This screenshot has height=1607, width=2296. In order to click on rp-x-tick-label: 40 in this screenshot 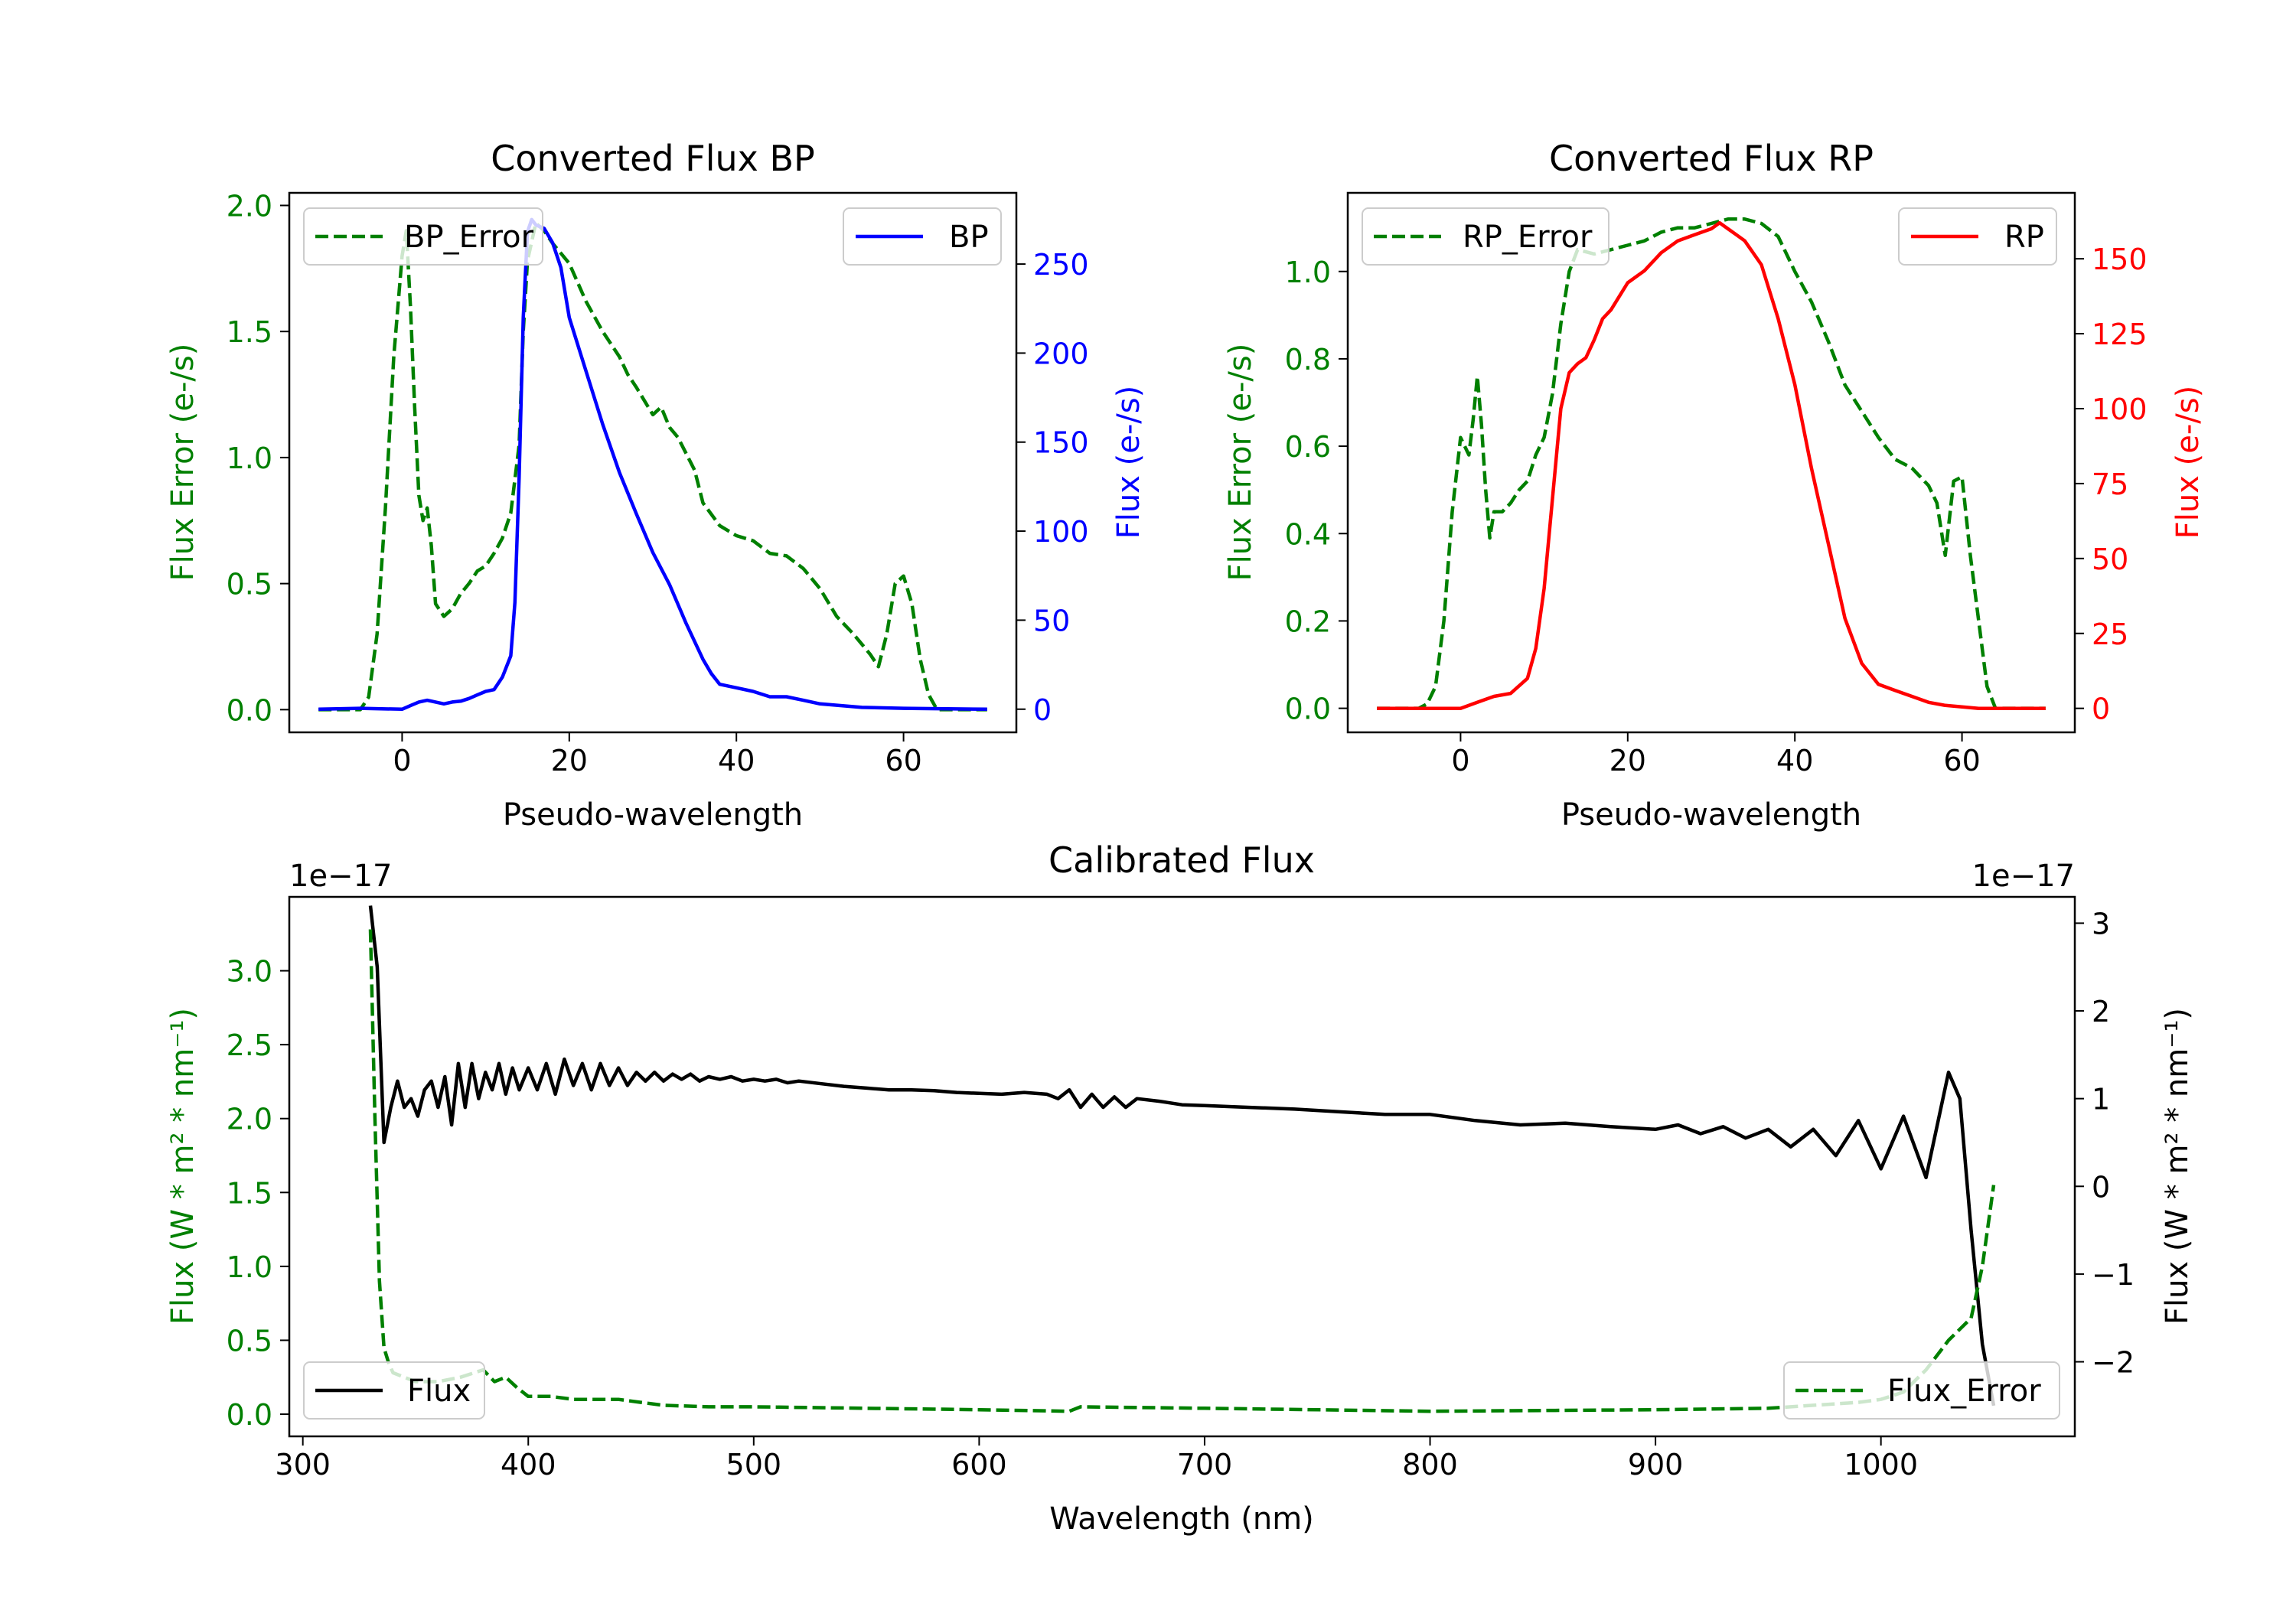, I will do `click(1794, 760)`.